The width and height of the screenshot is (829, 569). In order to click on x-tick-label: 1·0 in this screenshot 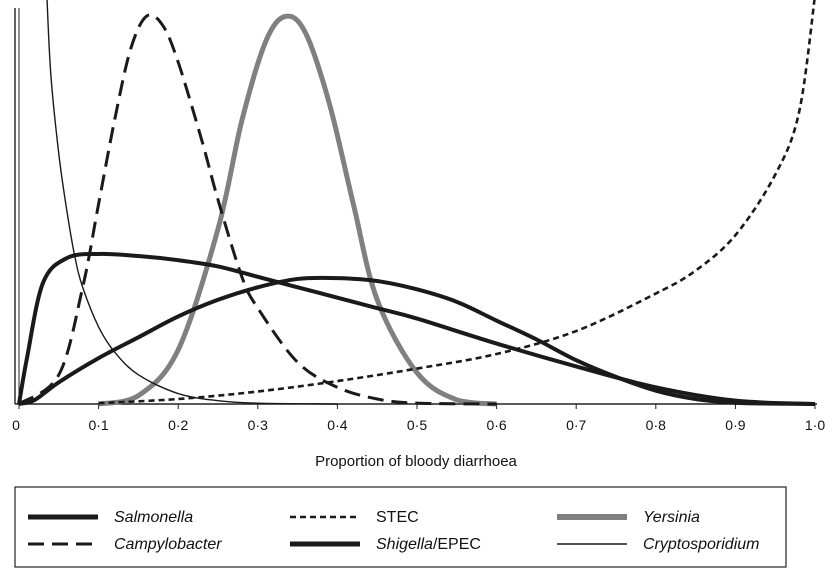, I will do `click(815, 425)`.